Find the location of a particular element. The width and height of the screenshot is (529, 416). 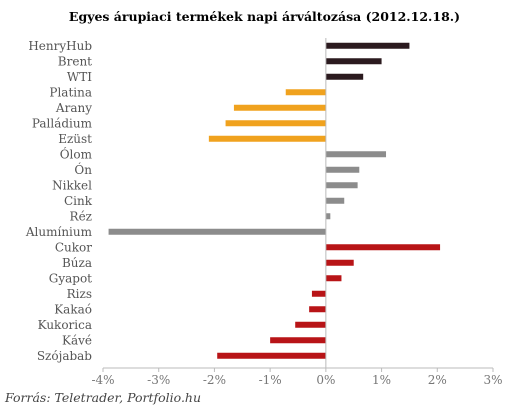

category-label: Platina is located at coordinates (70, 92).